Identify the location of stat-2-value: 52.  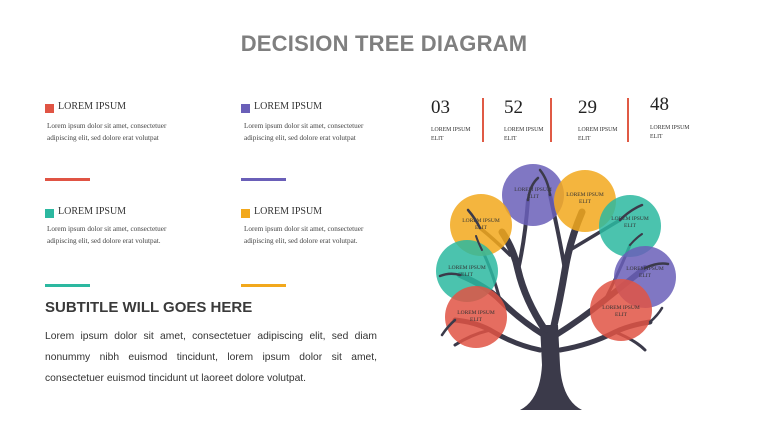
(513, 107).